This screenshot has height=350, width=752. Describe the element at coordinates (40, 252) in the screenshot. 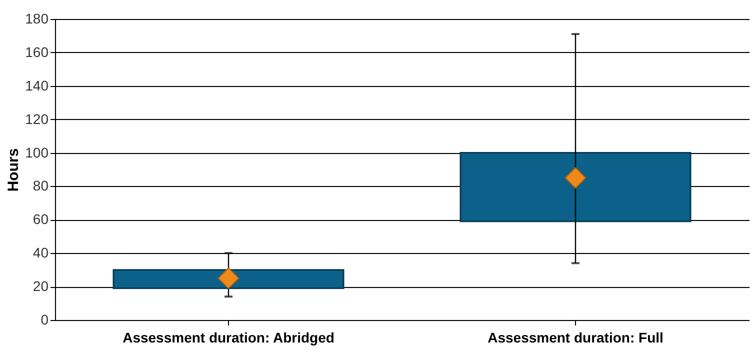

I see `y-tick-label: 40` at that location.